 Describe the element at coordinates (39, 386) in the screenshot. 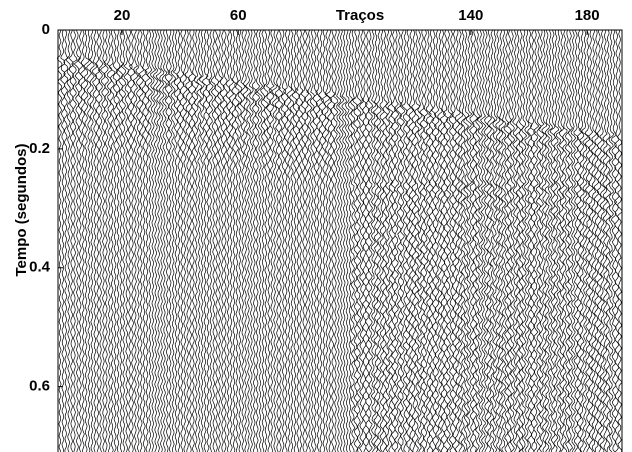

I see `y-tick-label: 0.6` at that location.